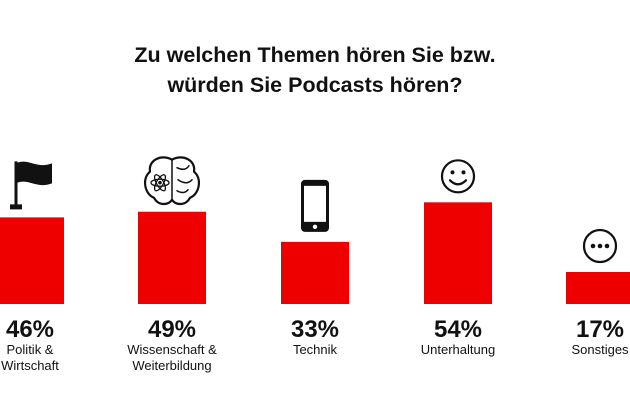 Image resolution: width=630 pixels, height=412 pixels. Describe the element at coordinates (30, 329) in the screenshot. I see `value-label: 46%` at that location.